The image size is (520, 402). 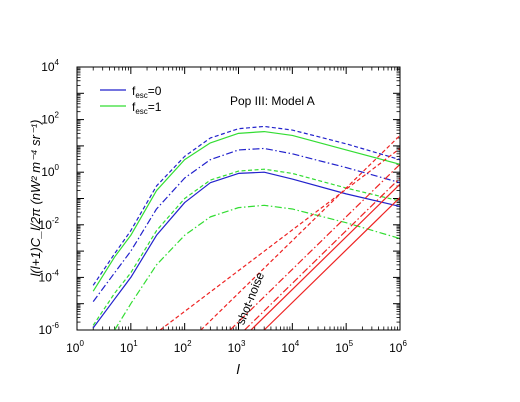 I want to click on chart-title: Pop III: Model A, so click(x=272, y=101).